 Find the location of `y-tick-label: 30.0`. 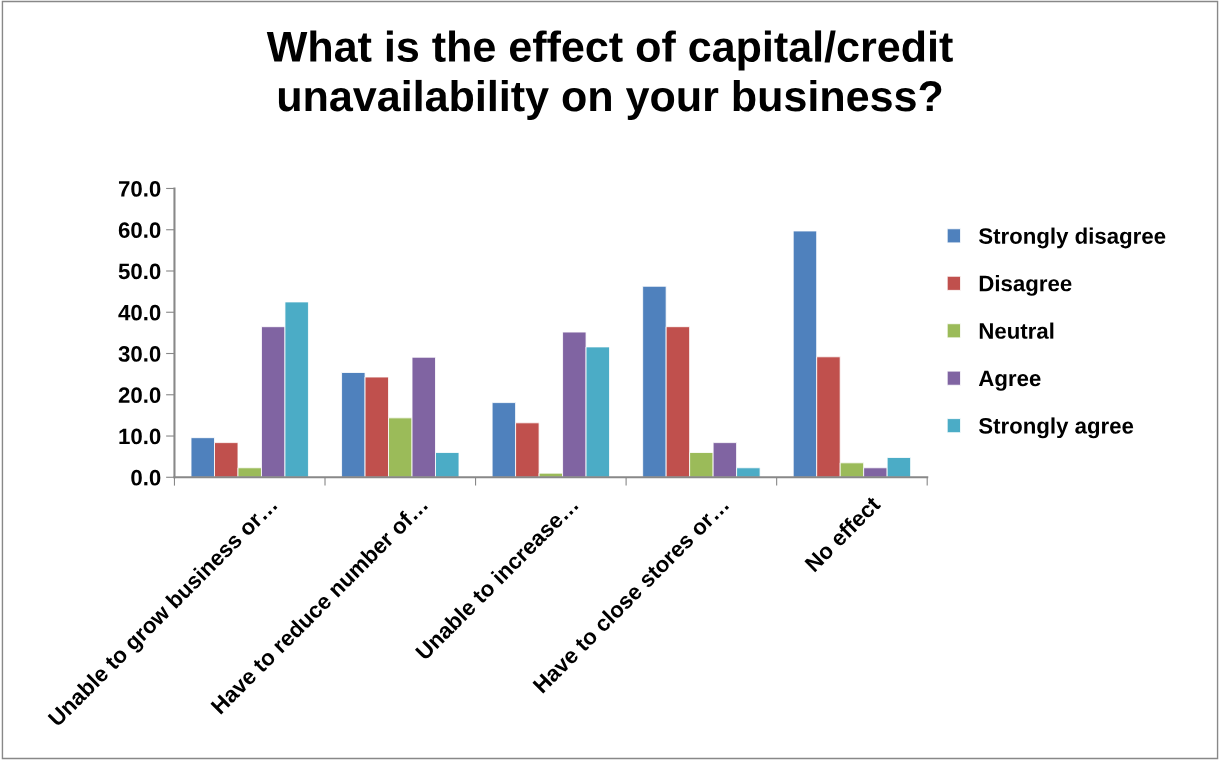

y-tick-label: 30.0 is located at coordinates (139, 354).